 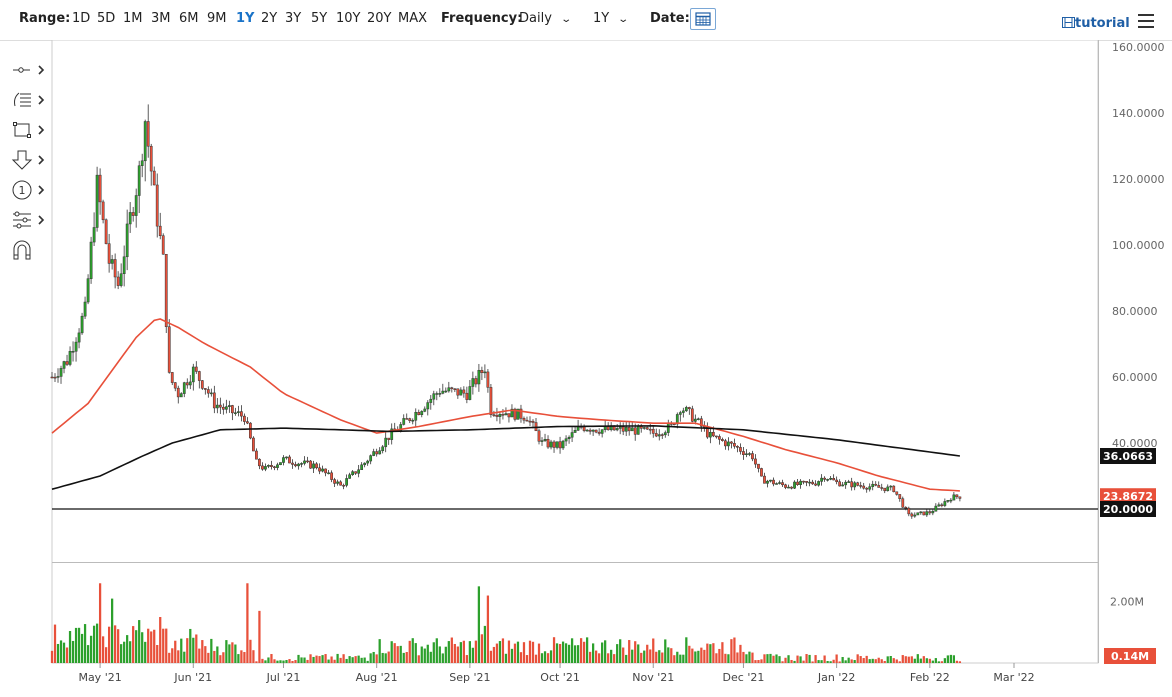 I want to click on range-option-1m: 1M, so click(x=133, y=18).